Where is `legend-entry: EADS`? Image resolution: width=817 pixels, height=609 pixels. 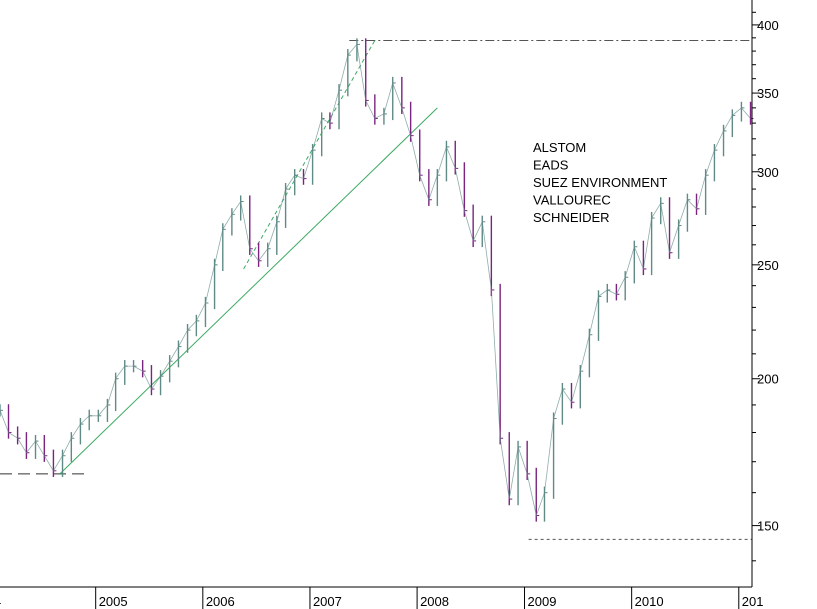
legend-entry: EADS is located at coordinates (551, 165).